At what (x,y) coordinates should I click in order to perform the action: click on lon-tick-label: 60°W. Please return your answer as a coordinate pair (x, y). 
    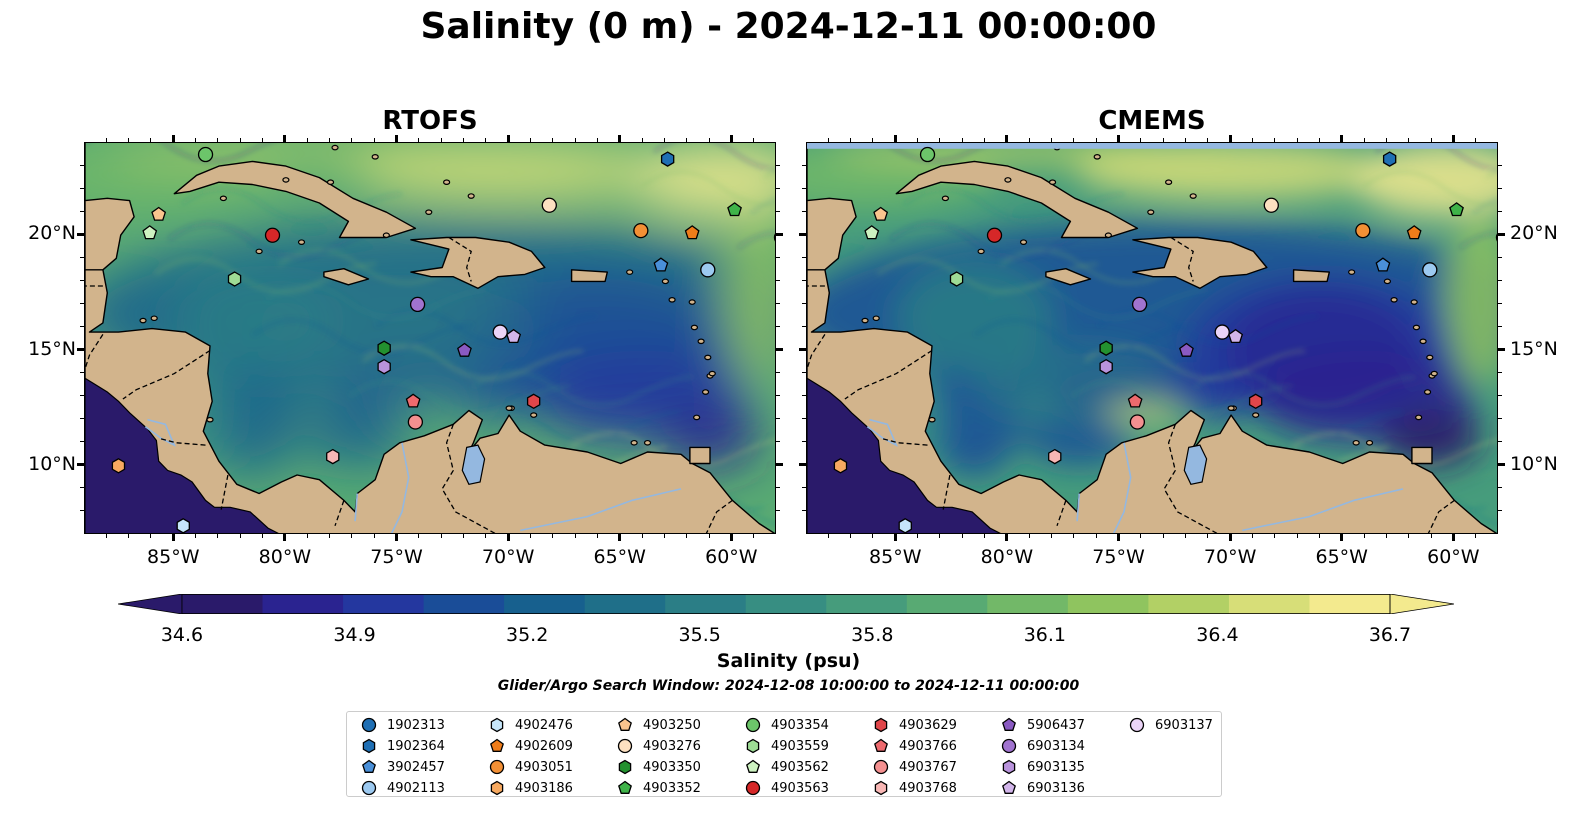
    Looking at the image, I should click on (1453, 557).